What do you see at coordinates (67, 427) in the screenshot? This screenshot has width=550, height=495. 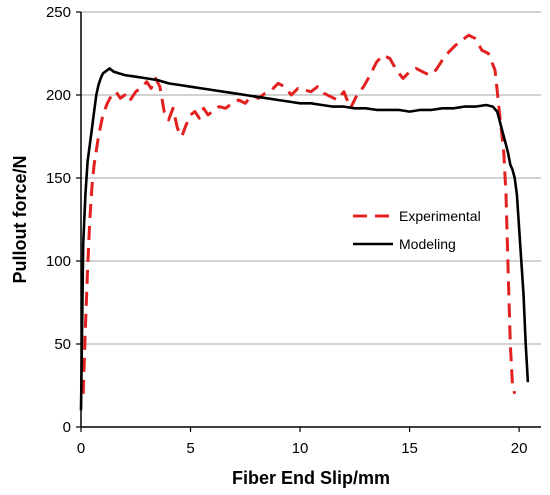 I see `y-tick-label-0: 0` at bounding box center [67, 427].